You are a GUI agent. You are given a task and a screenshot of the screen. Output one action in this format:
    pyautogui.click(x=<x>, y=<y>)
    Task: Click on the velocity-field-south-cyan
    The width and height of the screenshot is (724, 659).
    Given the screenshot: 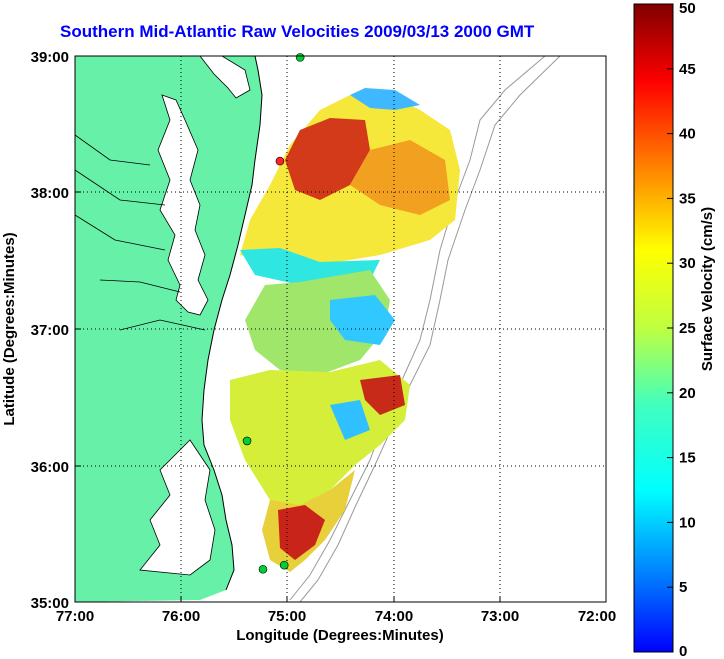 What is the action you would take?
    pyautogui.click(x=350, y=420)
    